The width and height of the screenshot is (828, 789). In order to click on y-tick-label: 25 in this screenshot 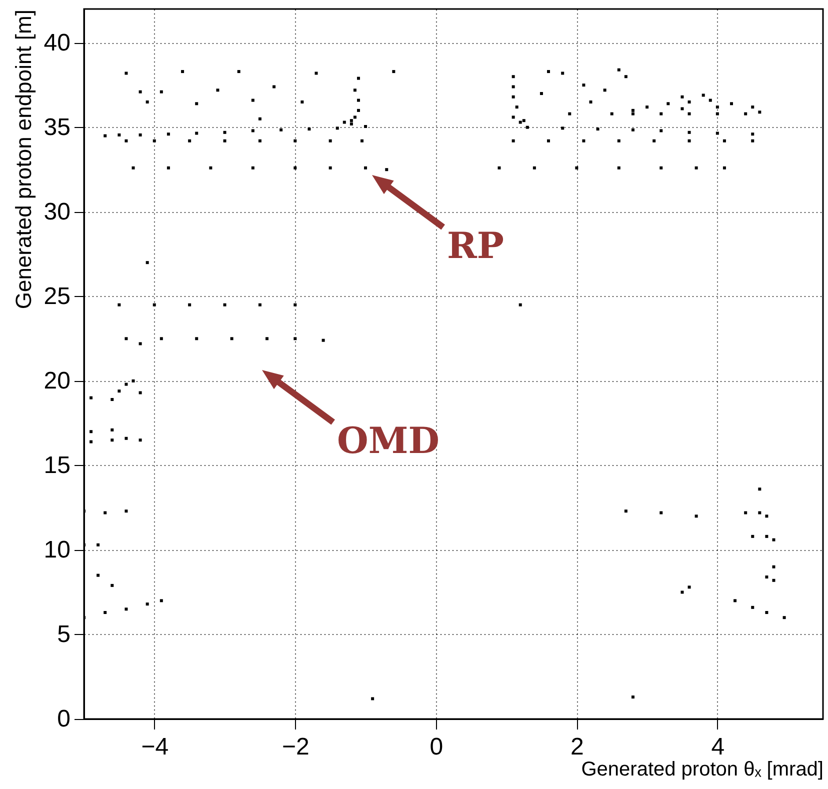, I will do `click(57, 296)`.